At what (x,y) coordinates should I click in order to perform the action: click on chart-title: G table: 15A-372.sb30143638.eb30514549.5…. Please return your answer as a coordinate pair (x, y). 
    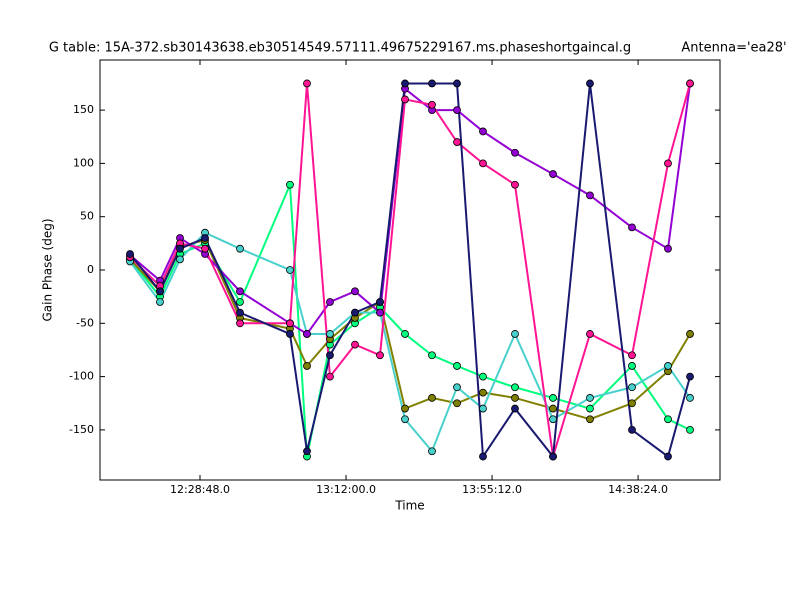
    Looking at the image, I should click on (340, 48).